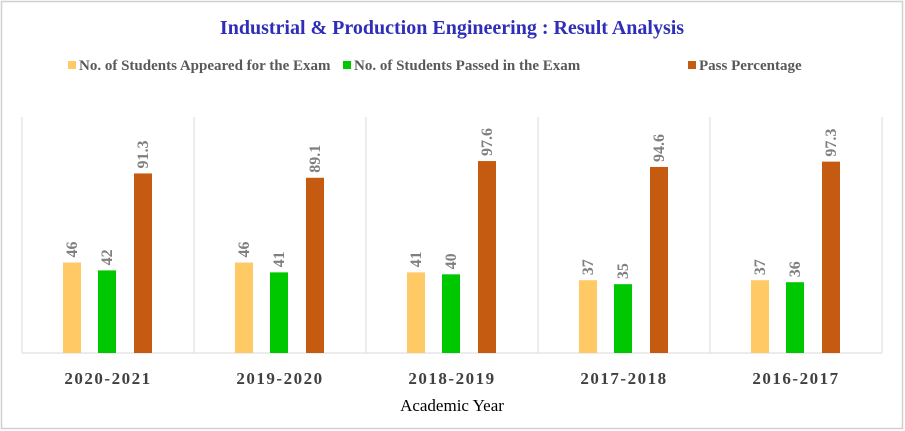  Describe the element at coordinates (623, 378) in the screenshot. I see `x-tick-label: 2017-2018` at that location.